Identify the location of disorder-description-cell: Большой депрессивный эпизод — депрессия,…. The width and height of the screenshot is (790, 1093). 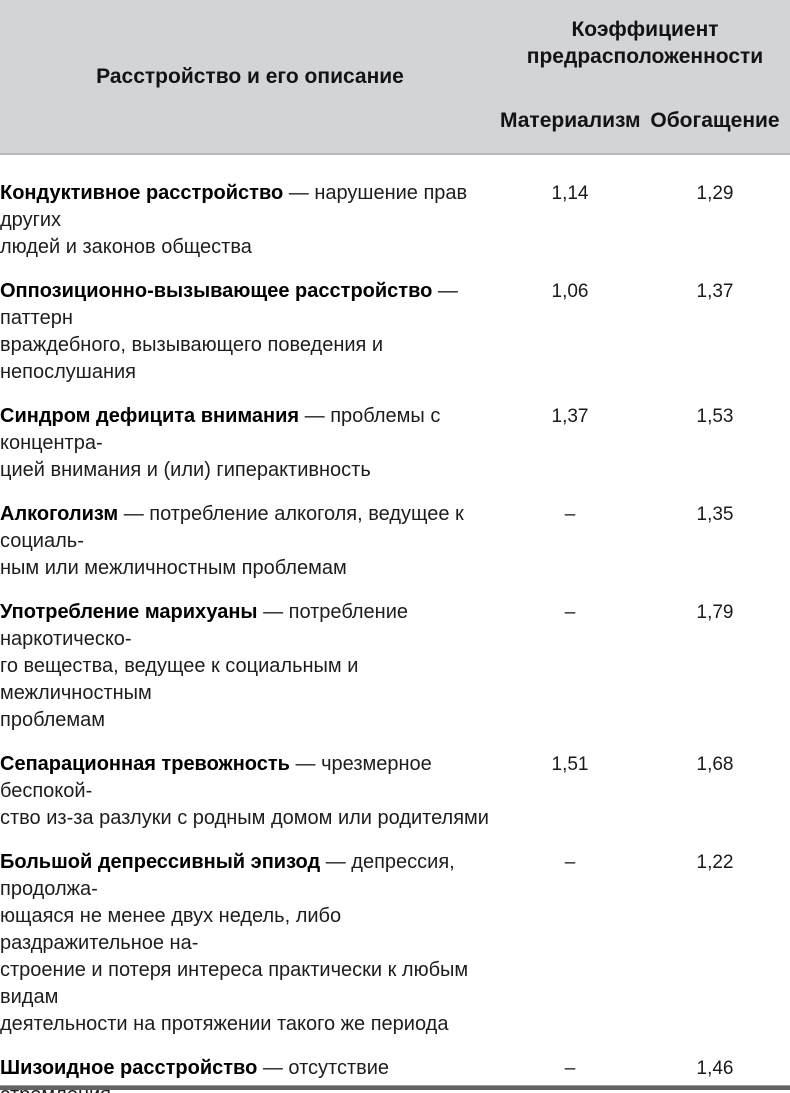
(250, 943).